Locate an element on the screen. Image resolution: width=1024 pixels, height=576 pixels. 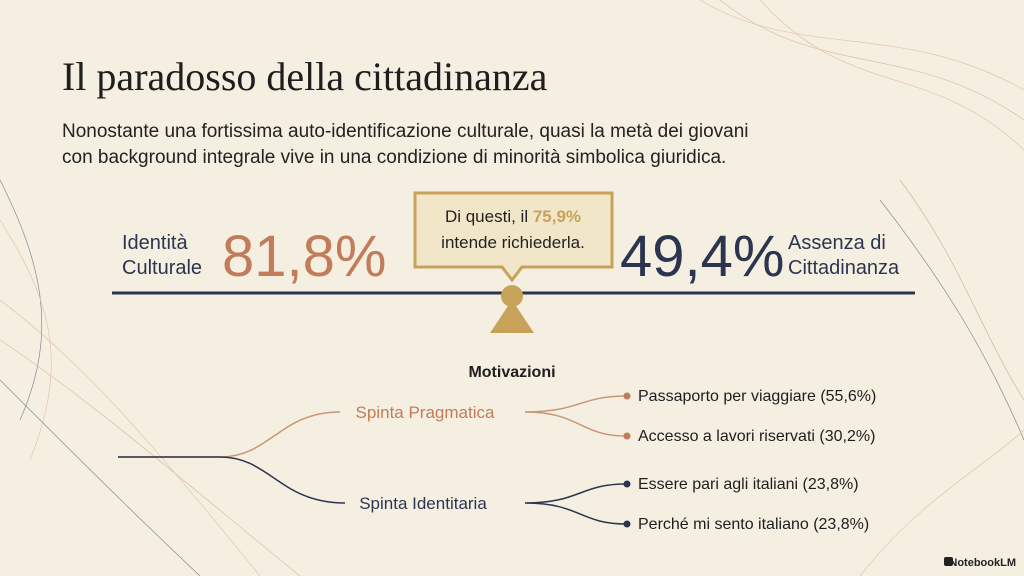
brand: NotebookLM is located at coordinates (982, 563).